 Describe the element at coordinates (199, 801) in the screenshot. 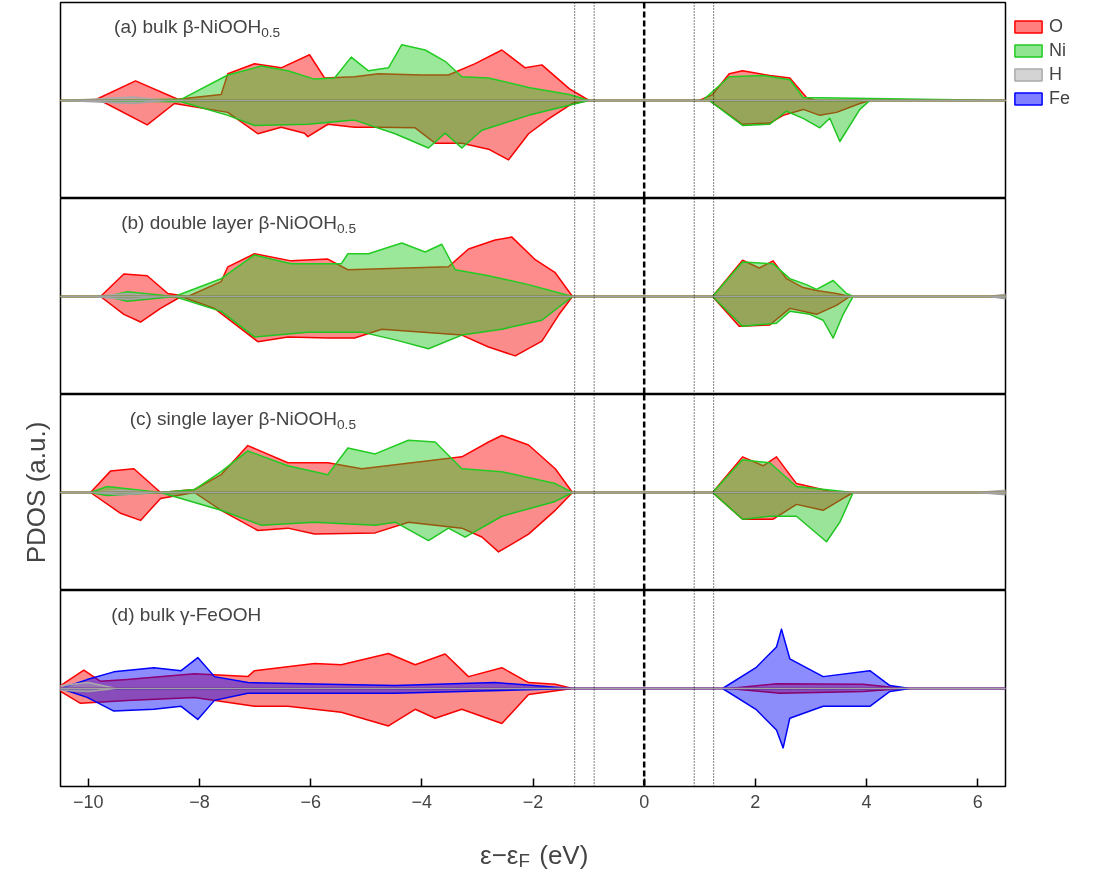

I see `x-tick-label: −8` at that location.